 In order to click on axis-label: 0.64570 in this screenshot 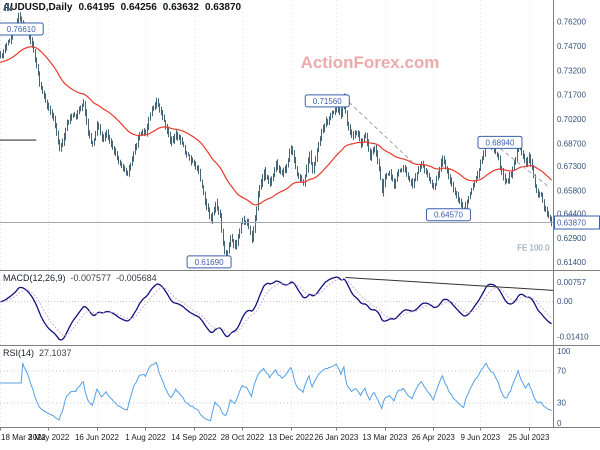, I will do `click(448, 215)`.